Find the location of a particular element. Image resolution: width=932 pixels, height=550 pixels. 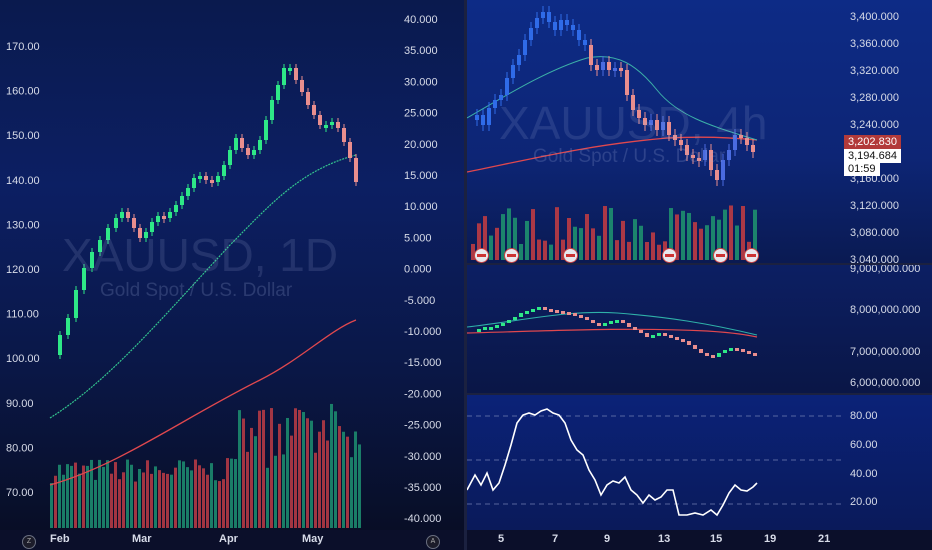

oscillator-axis-label: 10.000 is located at coordinates (421, 207).